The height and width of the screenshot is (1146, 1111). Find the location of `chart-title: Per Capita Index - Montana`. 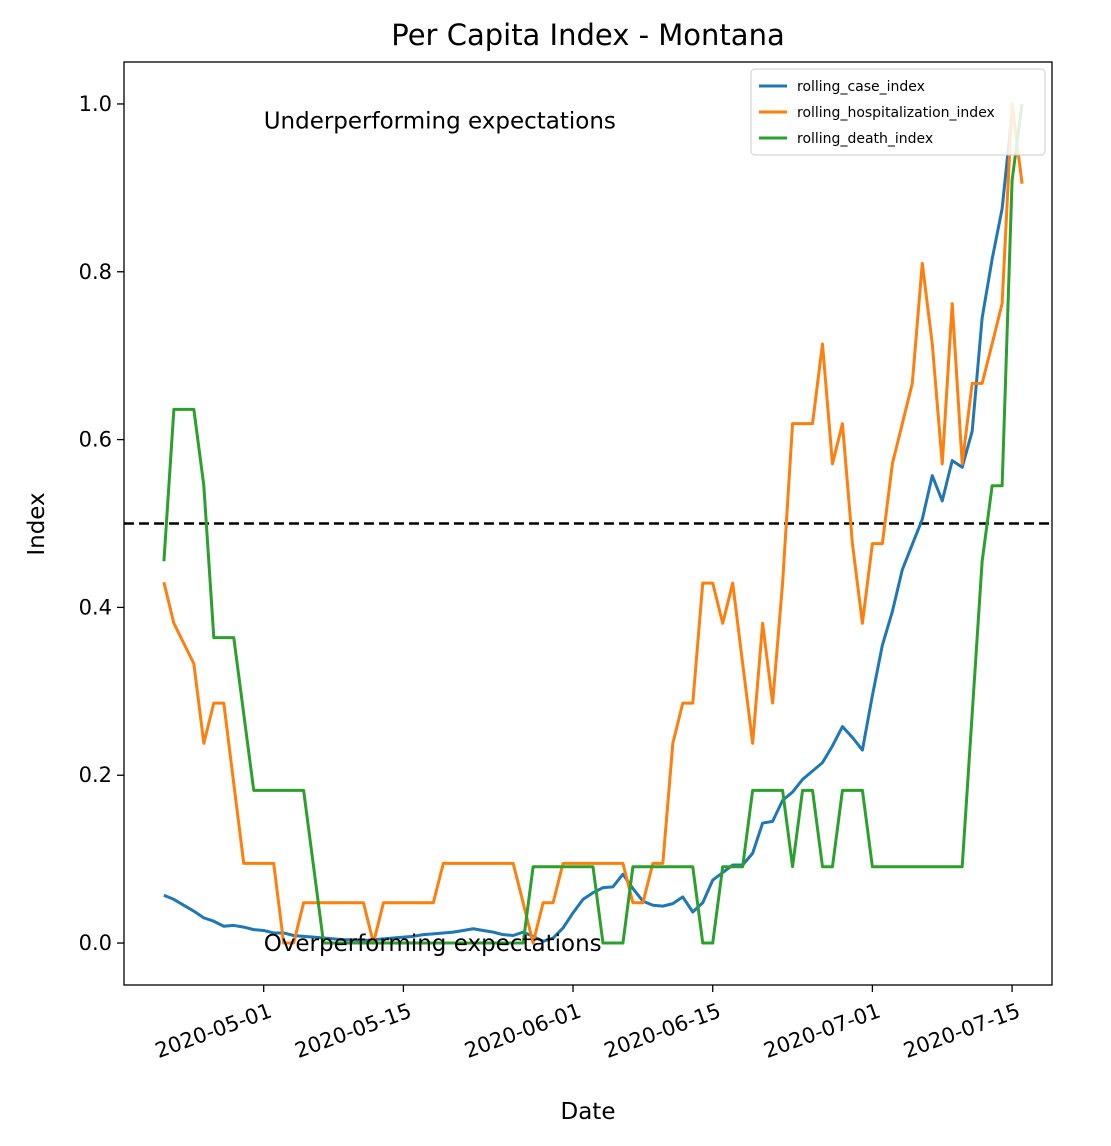

chart-title: Per Capita Index - Montana is located at coordinates (587, 35).